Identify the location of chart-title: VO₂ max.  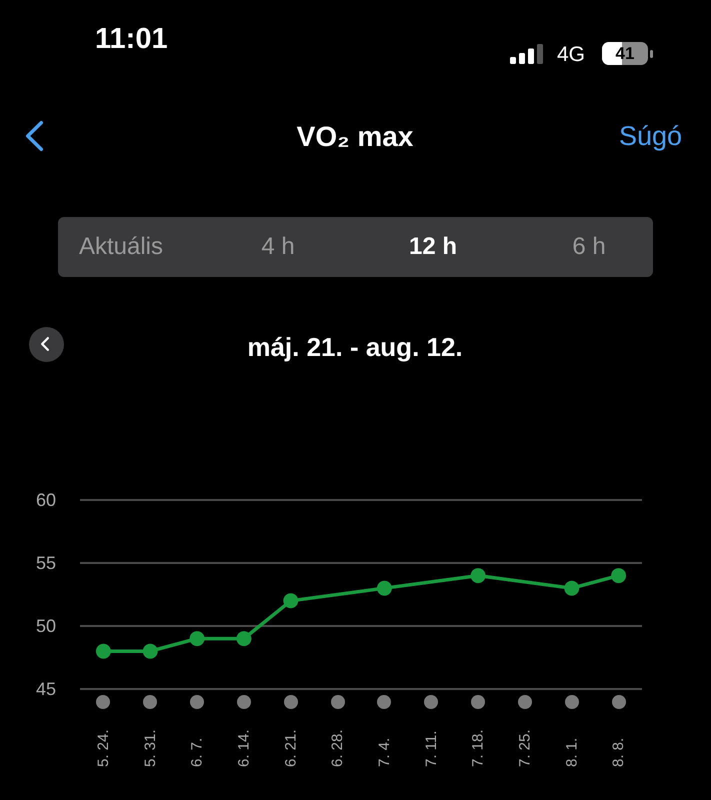
(355, 136).